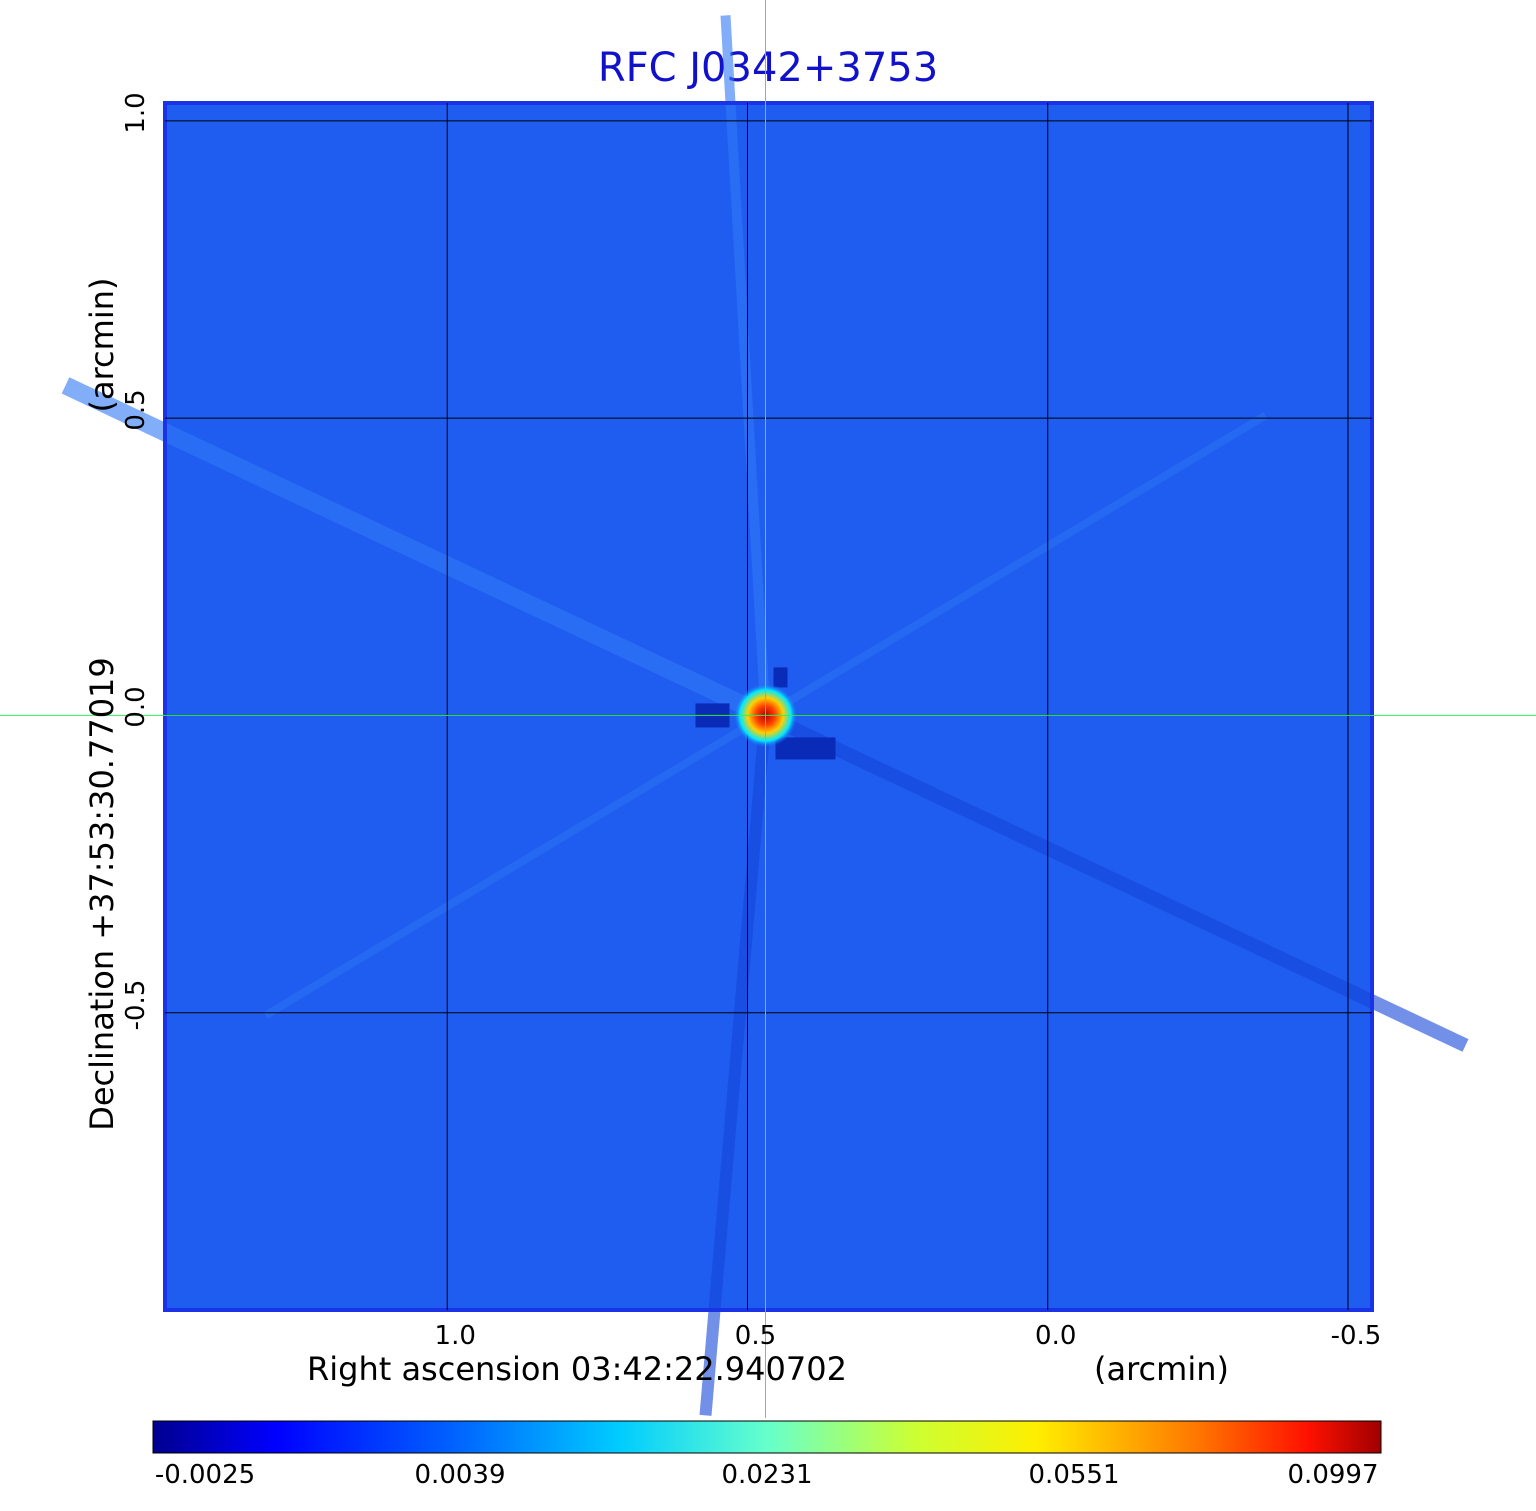  What do you see at coordinates (102, 894) in the screenshot?
I see `y-axis-label: Declination +37:53:30.77019` at bounding box center [102, 894].